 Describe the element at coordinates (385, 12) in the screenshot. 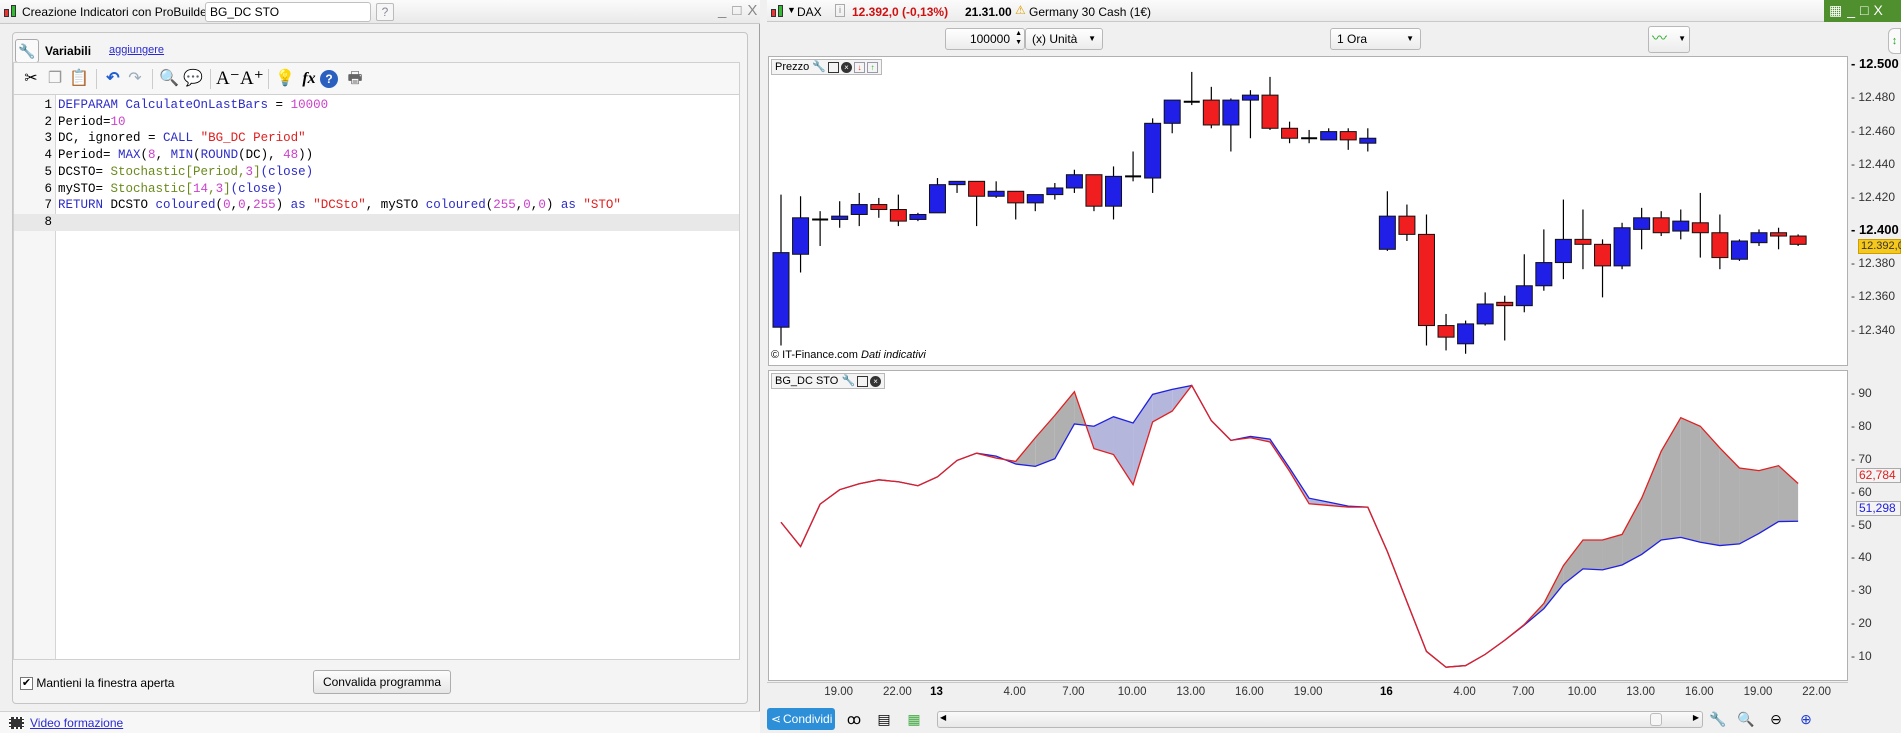

I see `help-document-icon: ?` at that location.